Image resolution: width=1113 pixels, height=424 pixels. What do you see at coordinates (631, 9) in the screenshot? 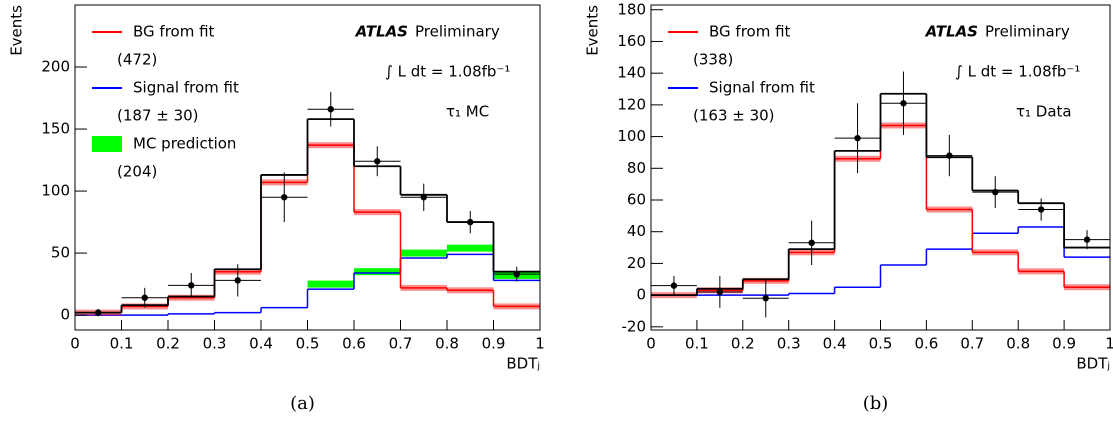
I see `y-tick-label: 180` at bounding box center [631, 9].